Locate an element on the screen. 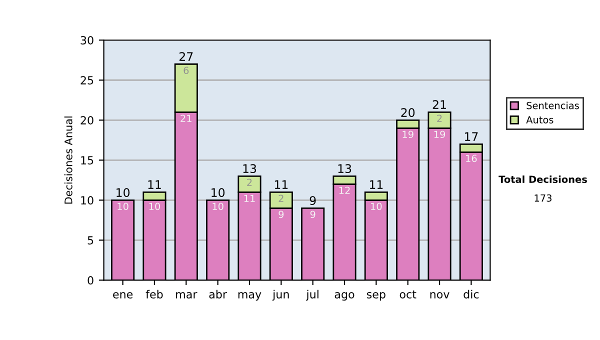 The height and width of the screenshot is (340, 600). text: Total Decisiones is located at coordinates (542, 179).